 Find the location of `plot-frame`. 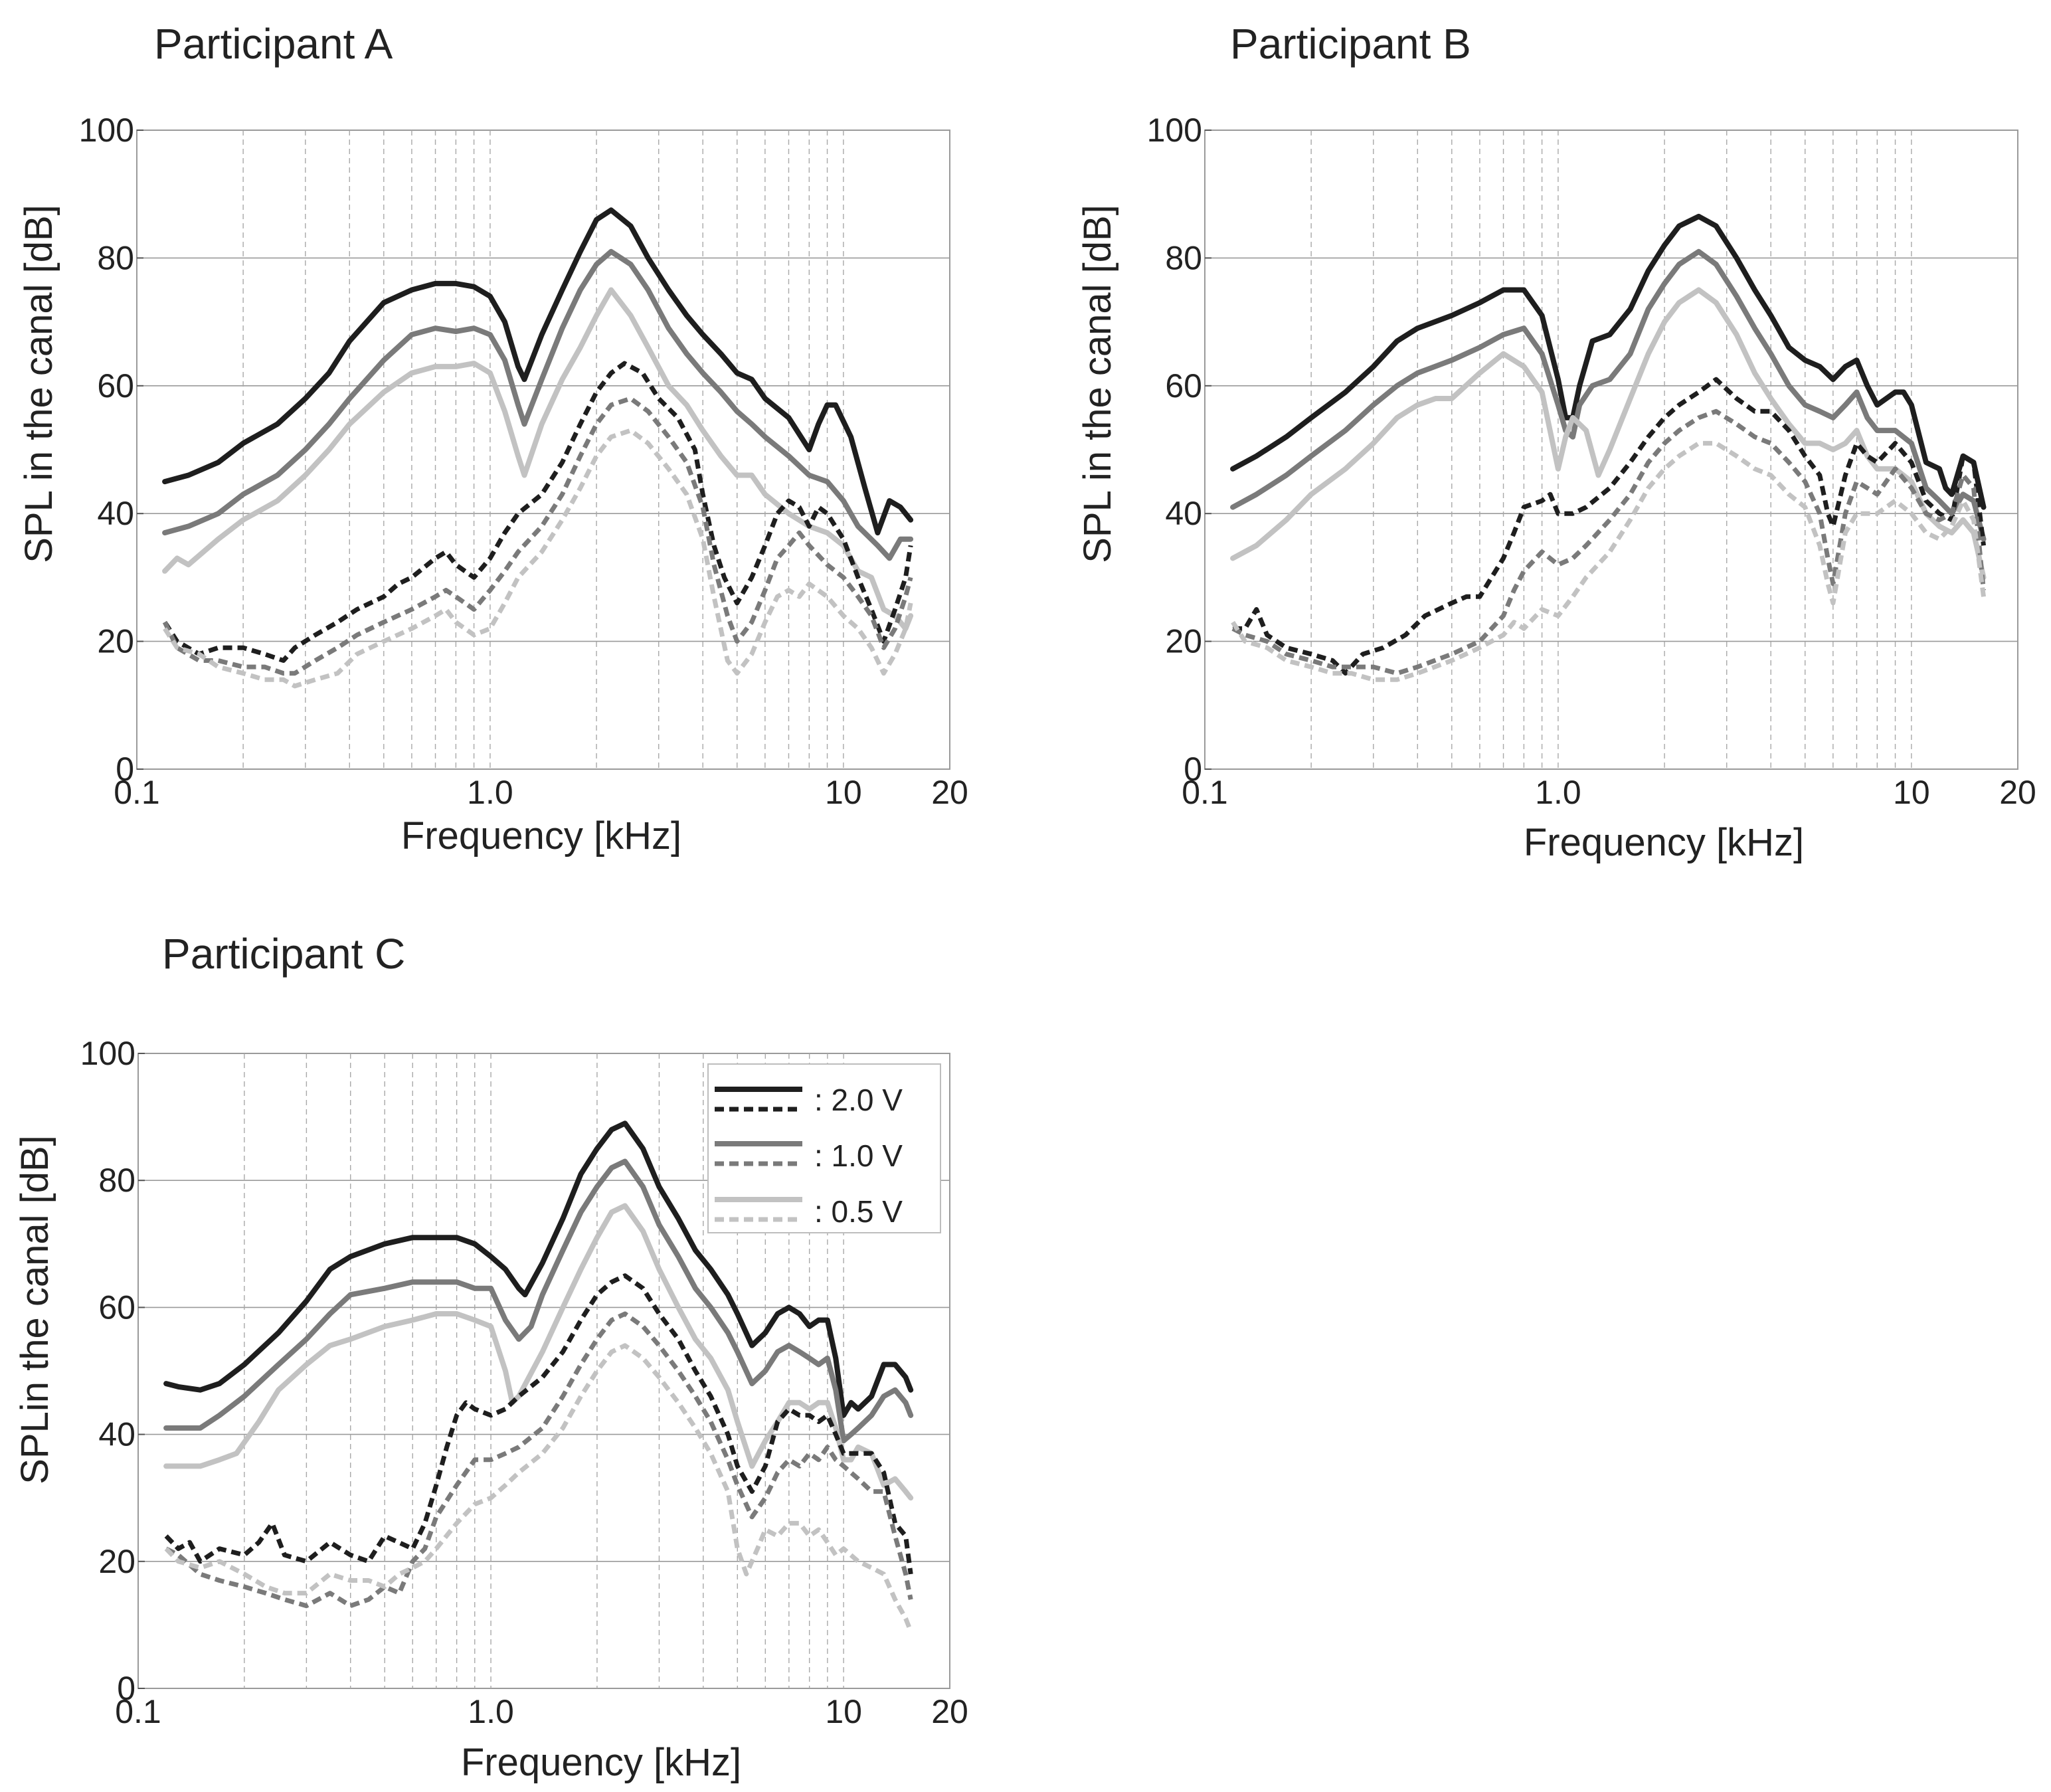

plot-frame is located at coordinates (543, 450).